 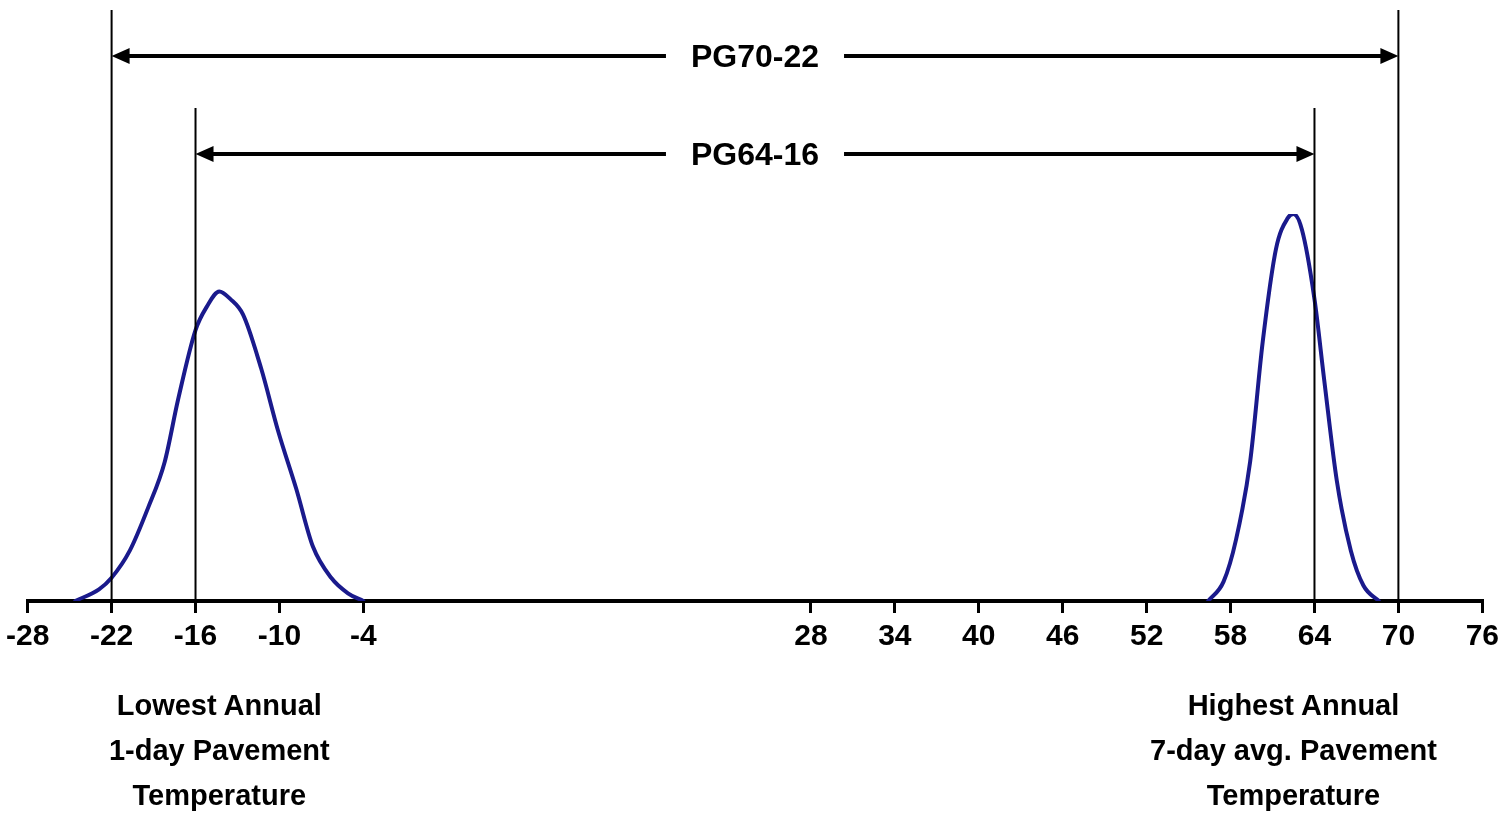 I want to click on x-tick-label: -16, so click(x=195, y=635).